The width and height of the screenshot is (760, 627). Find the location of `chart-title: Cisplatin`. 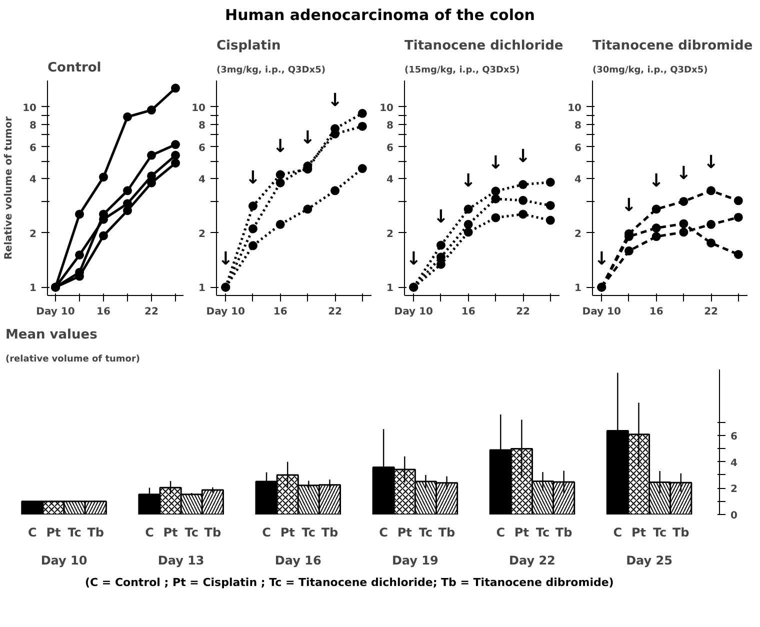

chart-title: Cisplatin is located at coordinates (248, 46).